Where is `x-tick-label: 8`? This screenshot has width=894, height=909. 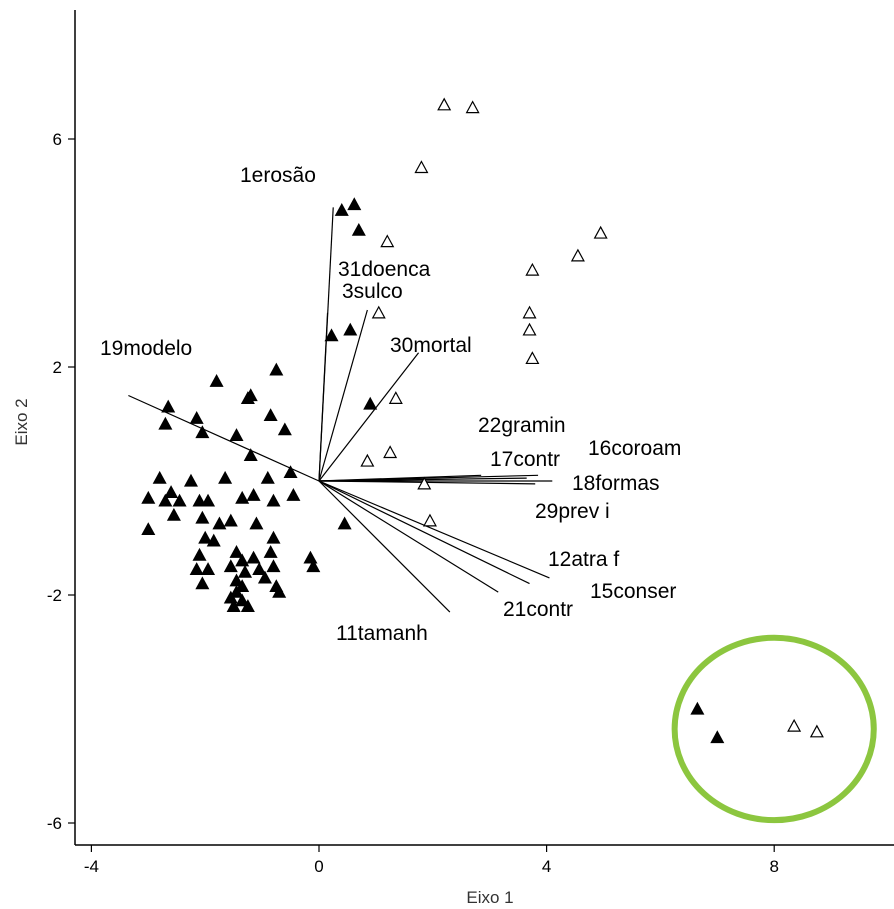 x-tick-label: 8 is located at coordinates (773, 866).